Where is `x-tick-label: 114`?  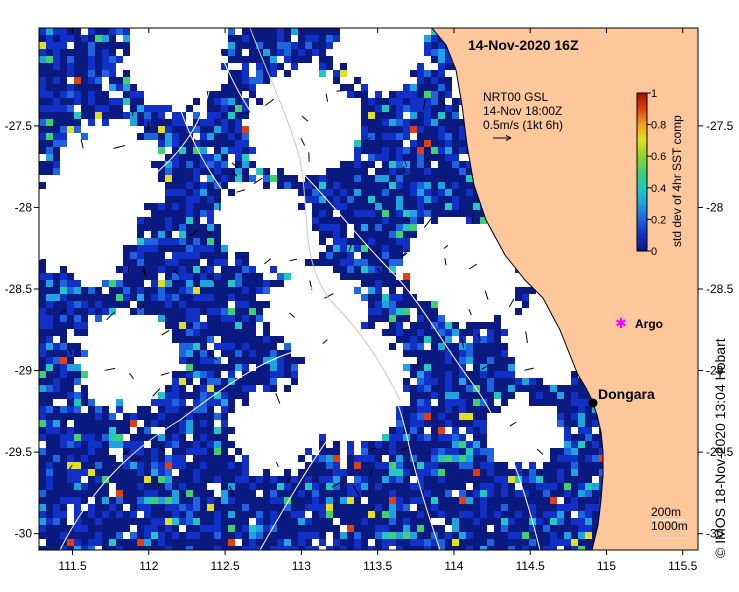 x-tick-label: 114 is located at coordinates (453, 566).